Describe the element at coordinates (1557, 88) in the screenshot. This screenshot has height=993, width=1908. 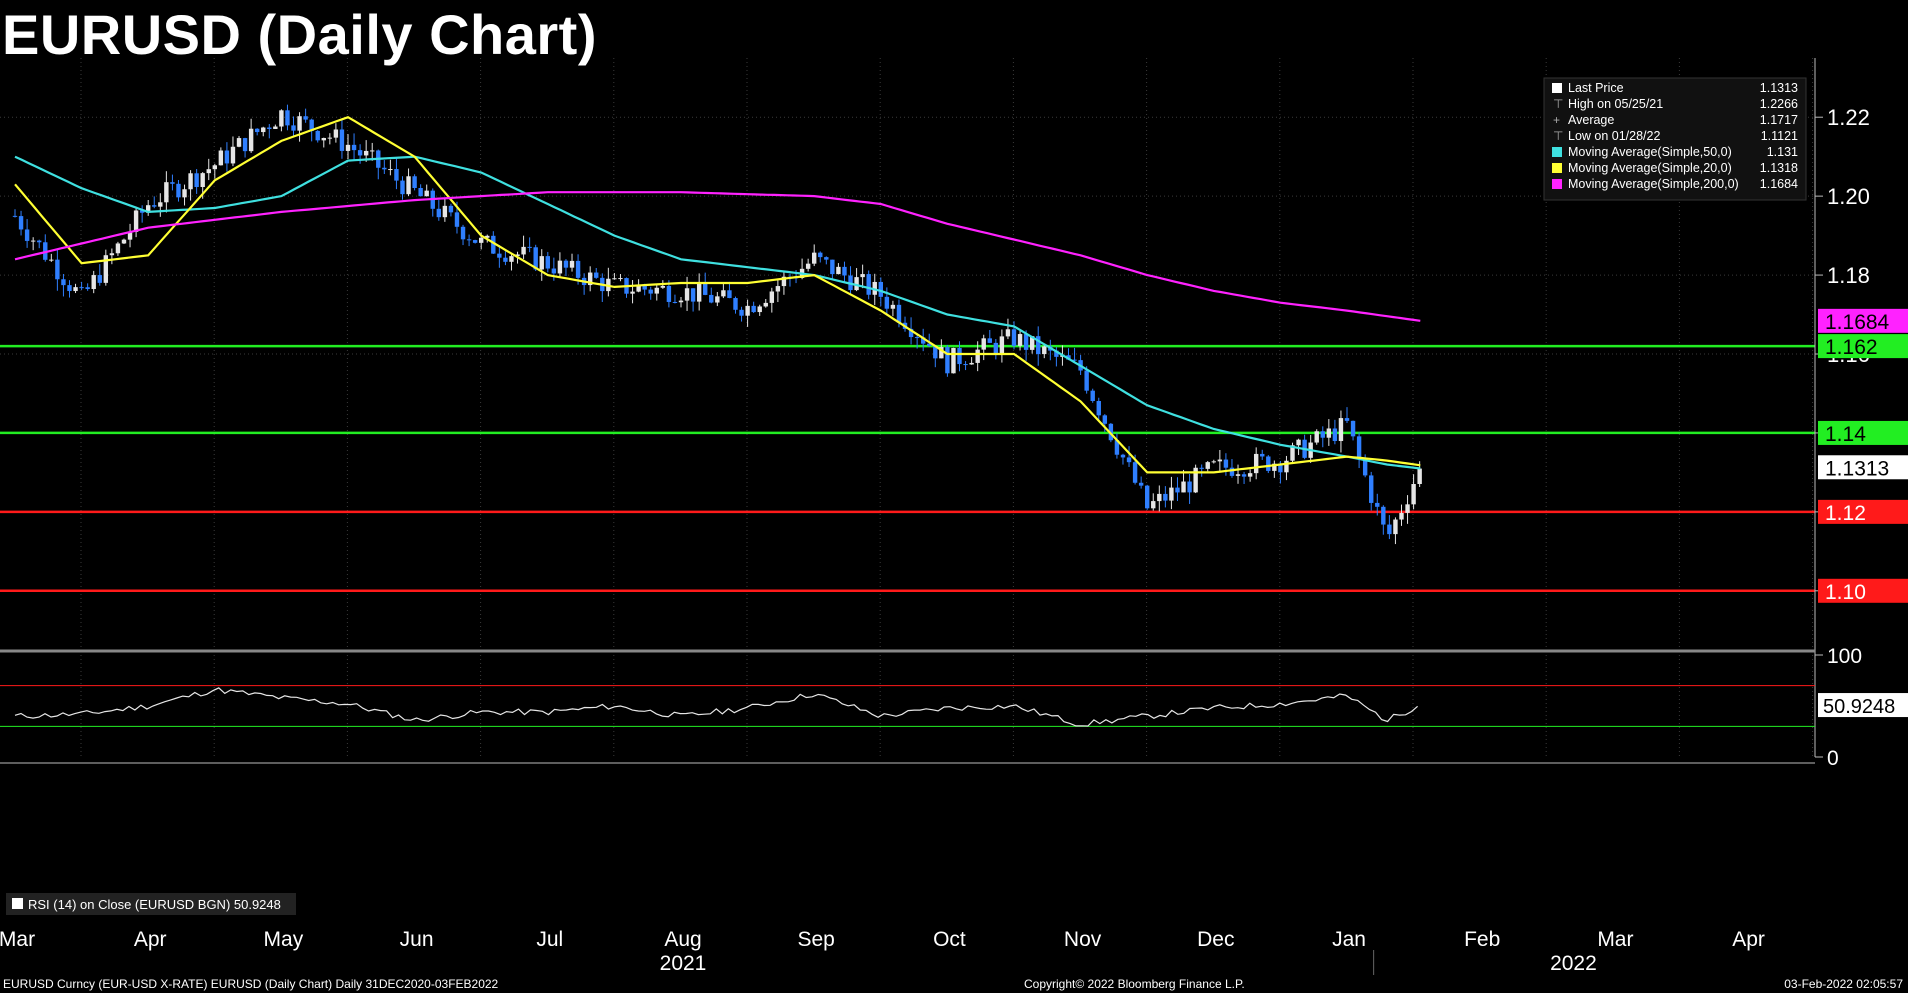
I see `legend-swatch` at that location.